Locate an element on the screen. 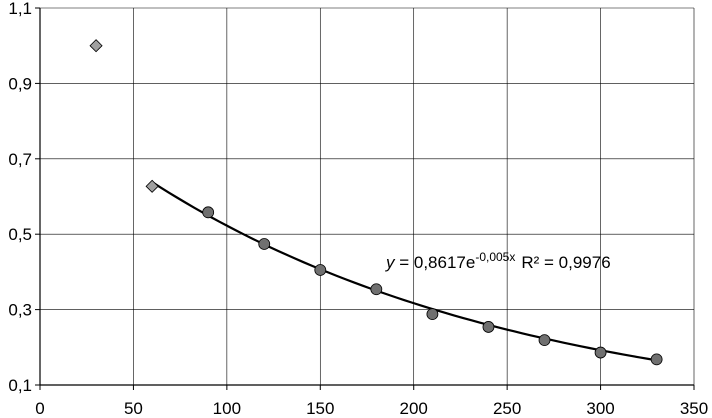  y-tick-label: 0,7 is located at coordinates (20, 159).